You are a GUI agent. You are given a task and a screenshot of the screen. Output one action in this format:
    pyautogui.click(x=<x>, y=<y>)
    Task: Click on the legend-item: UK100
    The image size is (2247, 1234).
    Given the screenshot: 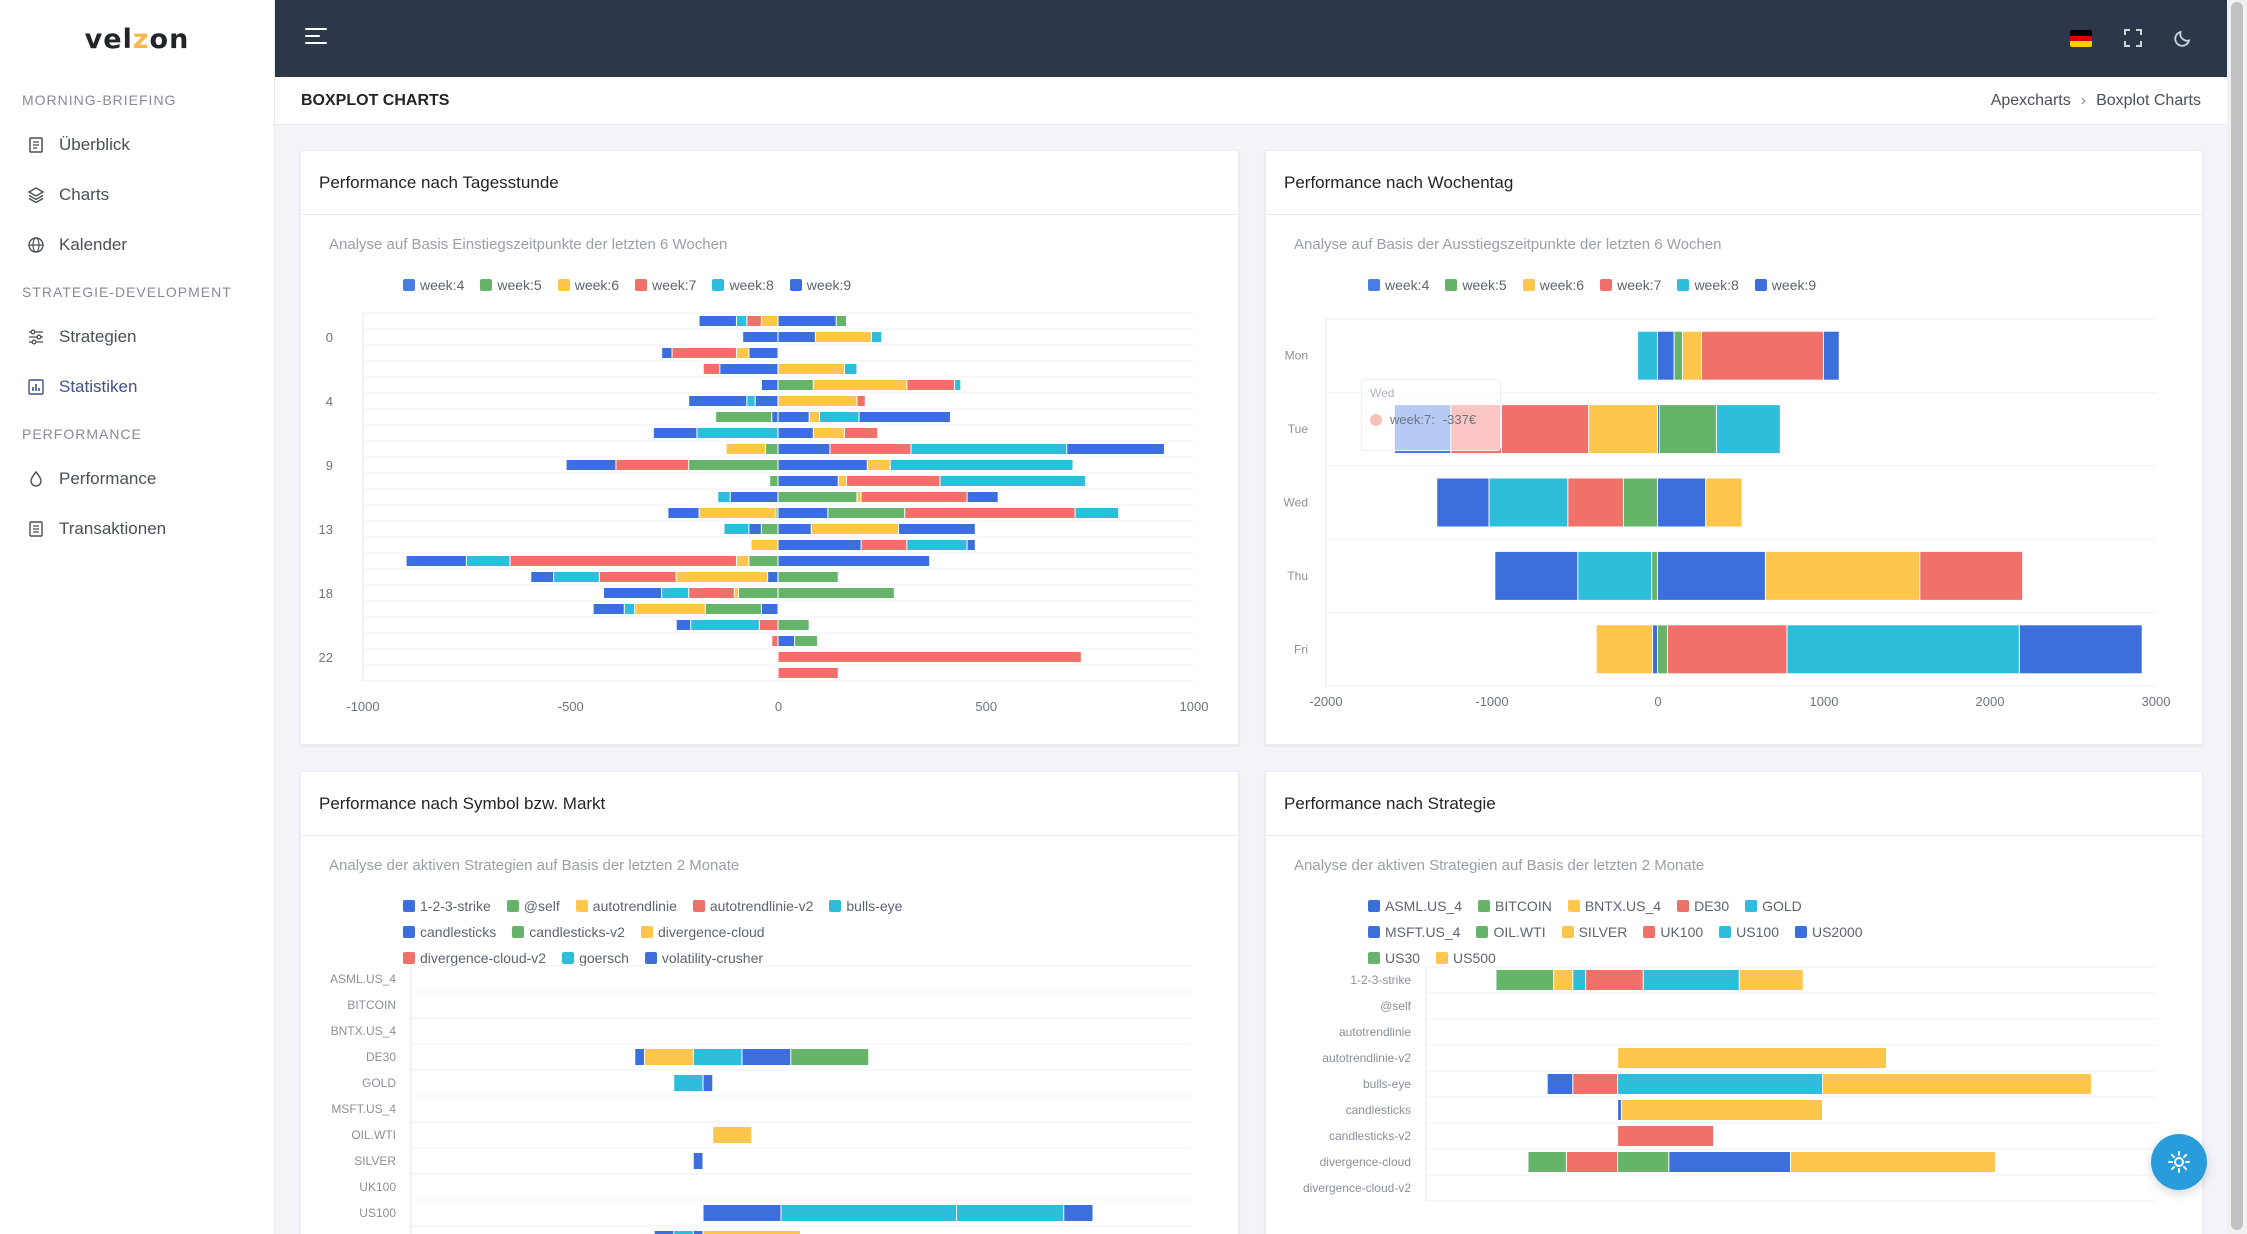 What is the action you would take?
    pyautogui.click(x=1673, y=932)
    